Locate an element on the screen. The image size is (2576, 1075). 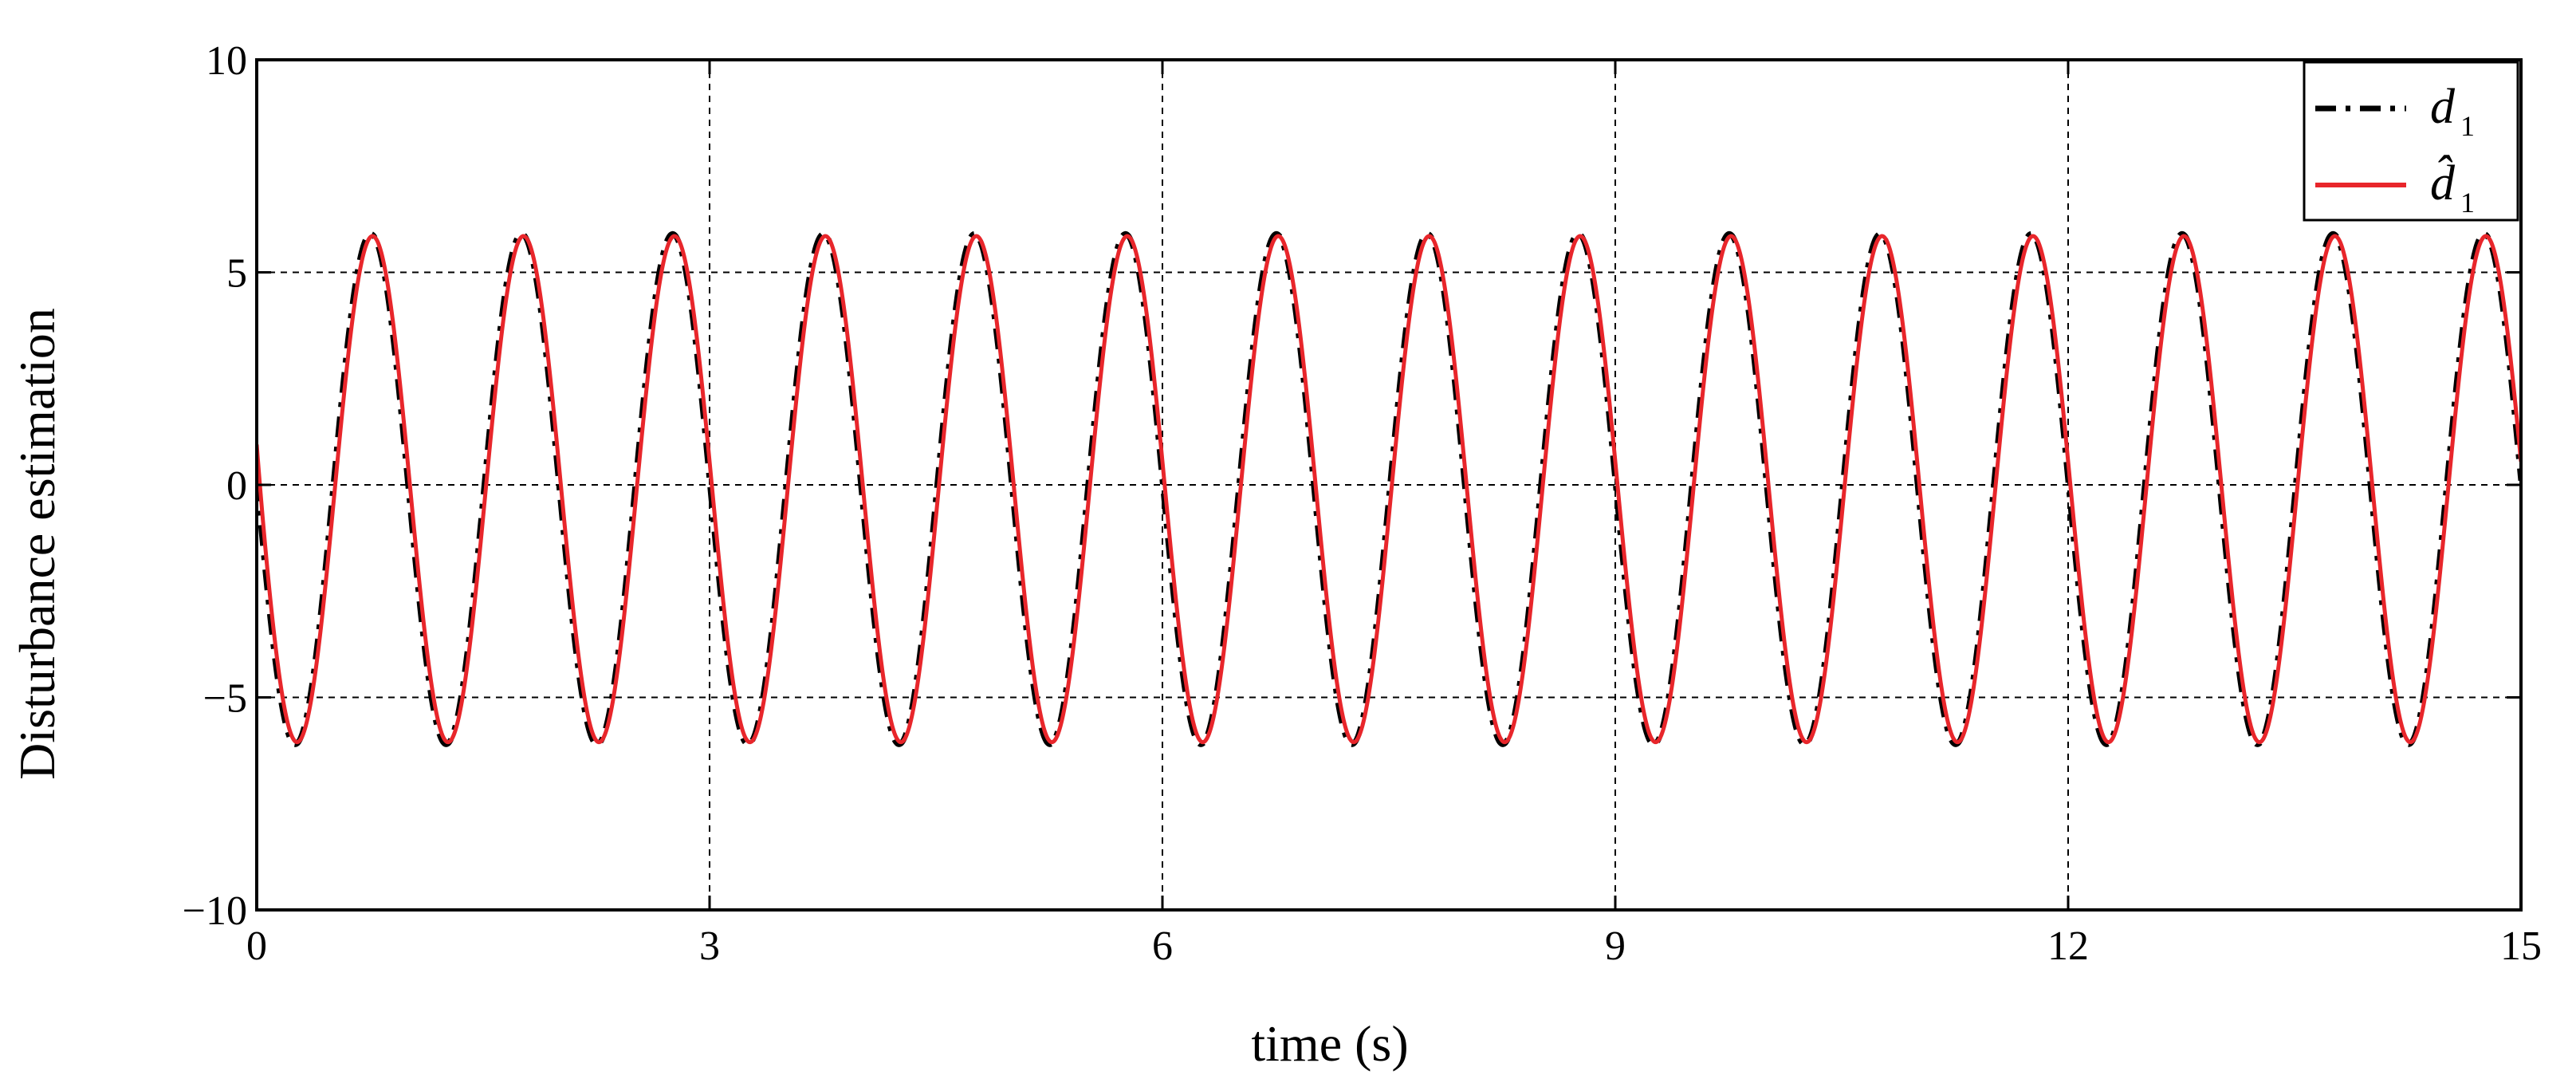
y-tick-label-1: −5 is located at coordinates (225, 699).